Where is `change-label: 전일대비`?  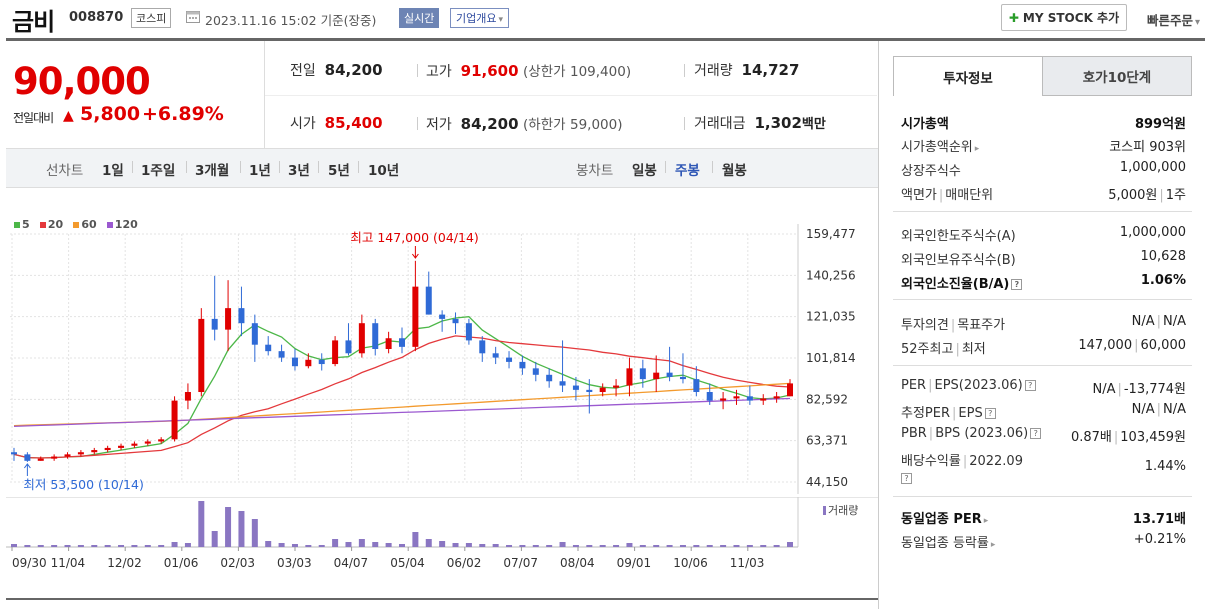 change-label: 전일대비 is located at coordinates (33, 118).